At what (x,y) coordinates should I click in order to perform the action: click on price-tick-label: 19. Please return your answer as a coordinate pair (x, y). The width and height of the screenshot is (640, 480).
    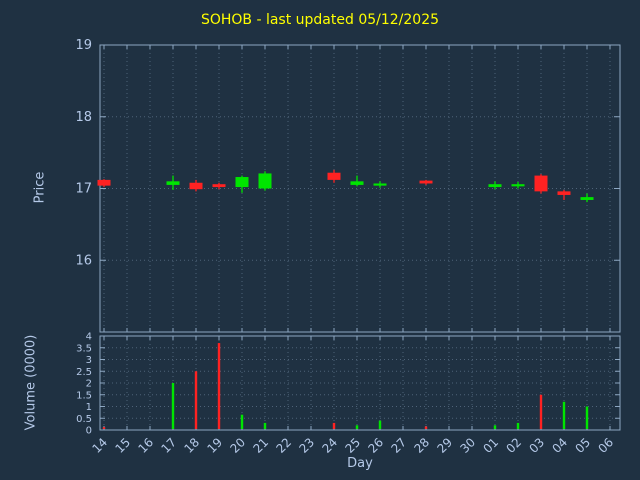
    Looking at the image, I should click on (83, 45).